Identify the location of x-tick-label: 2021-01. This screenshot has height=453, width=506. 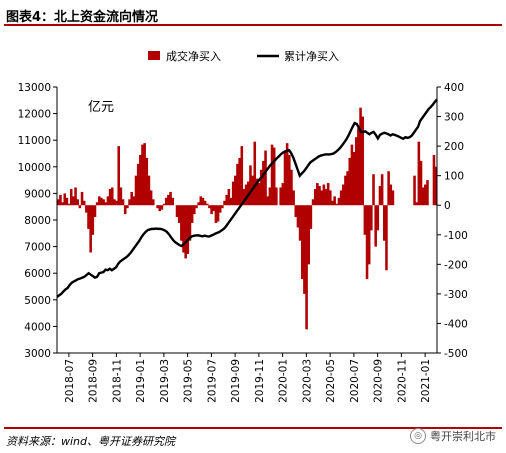
(426, 381).